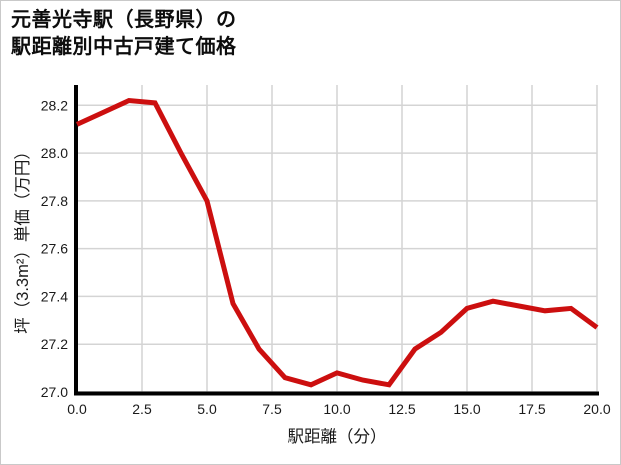 Image resolution: width=621 pixels, height=465 pixels. What do you see at coordinates (336, 409) in the screenshot?
I see `x-tick-label: 10.0` at bounding box center [336, 409].